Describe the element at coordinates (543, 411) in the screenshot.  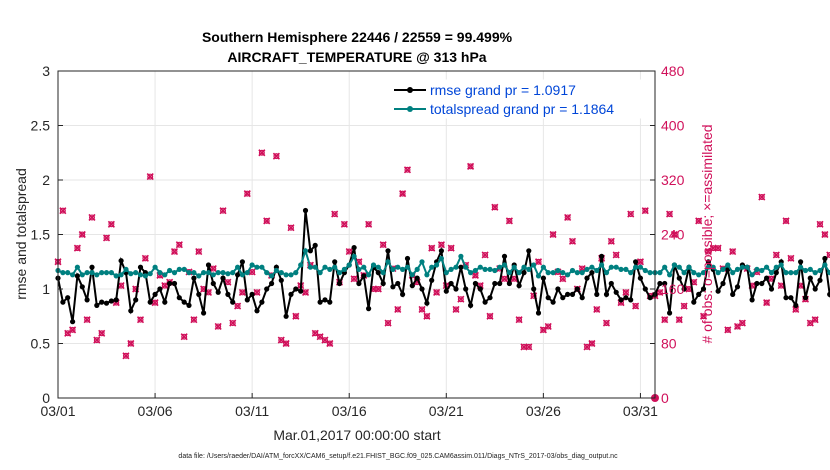
I see `x-tick-label: 03/26` at that location.